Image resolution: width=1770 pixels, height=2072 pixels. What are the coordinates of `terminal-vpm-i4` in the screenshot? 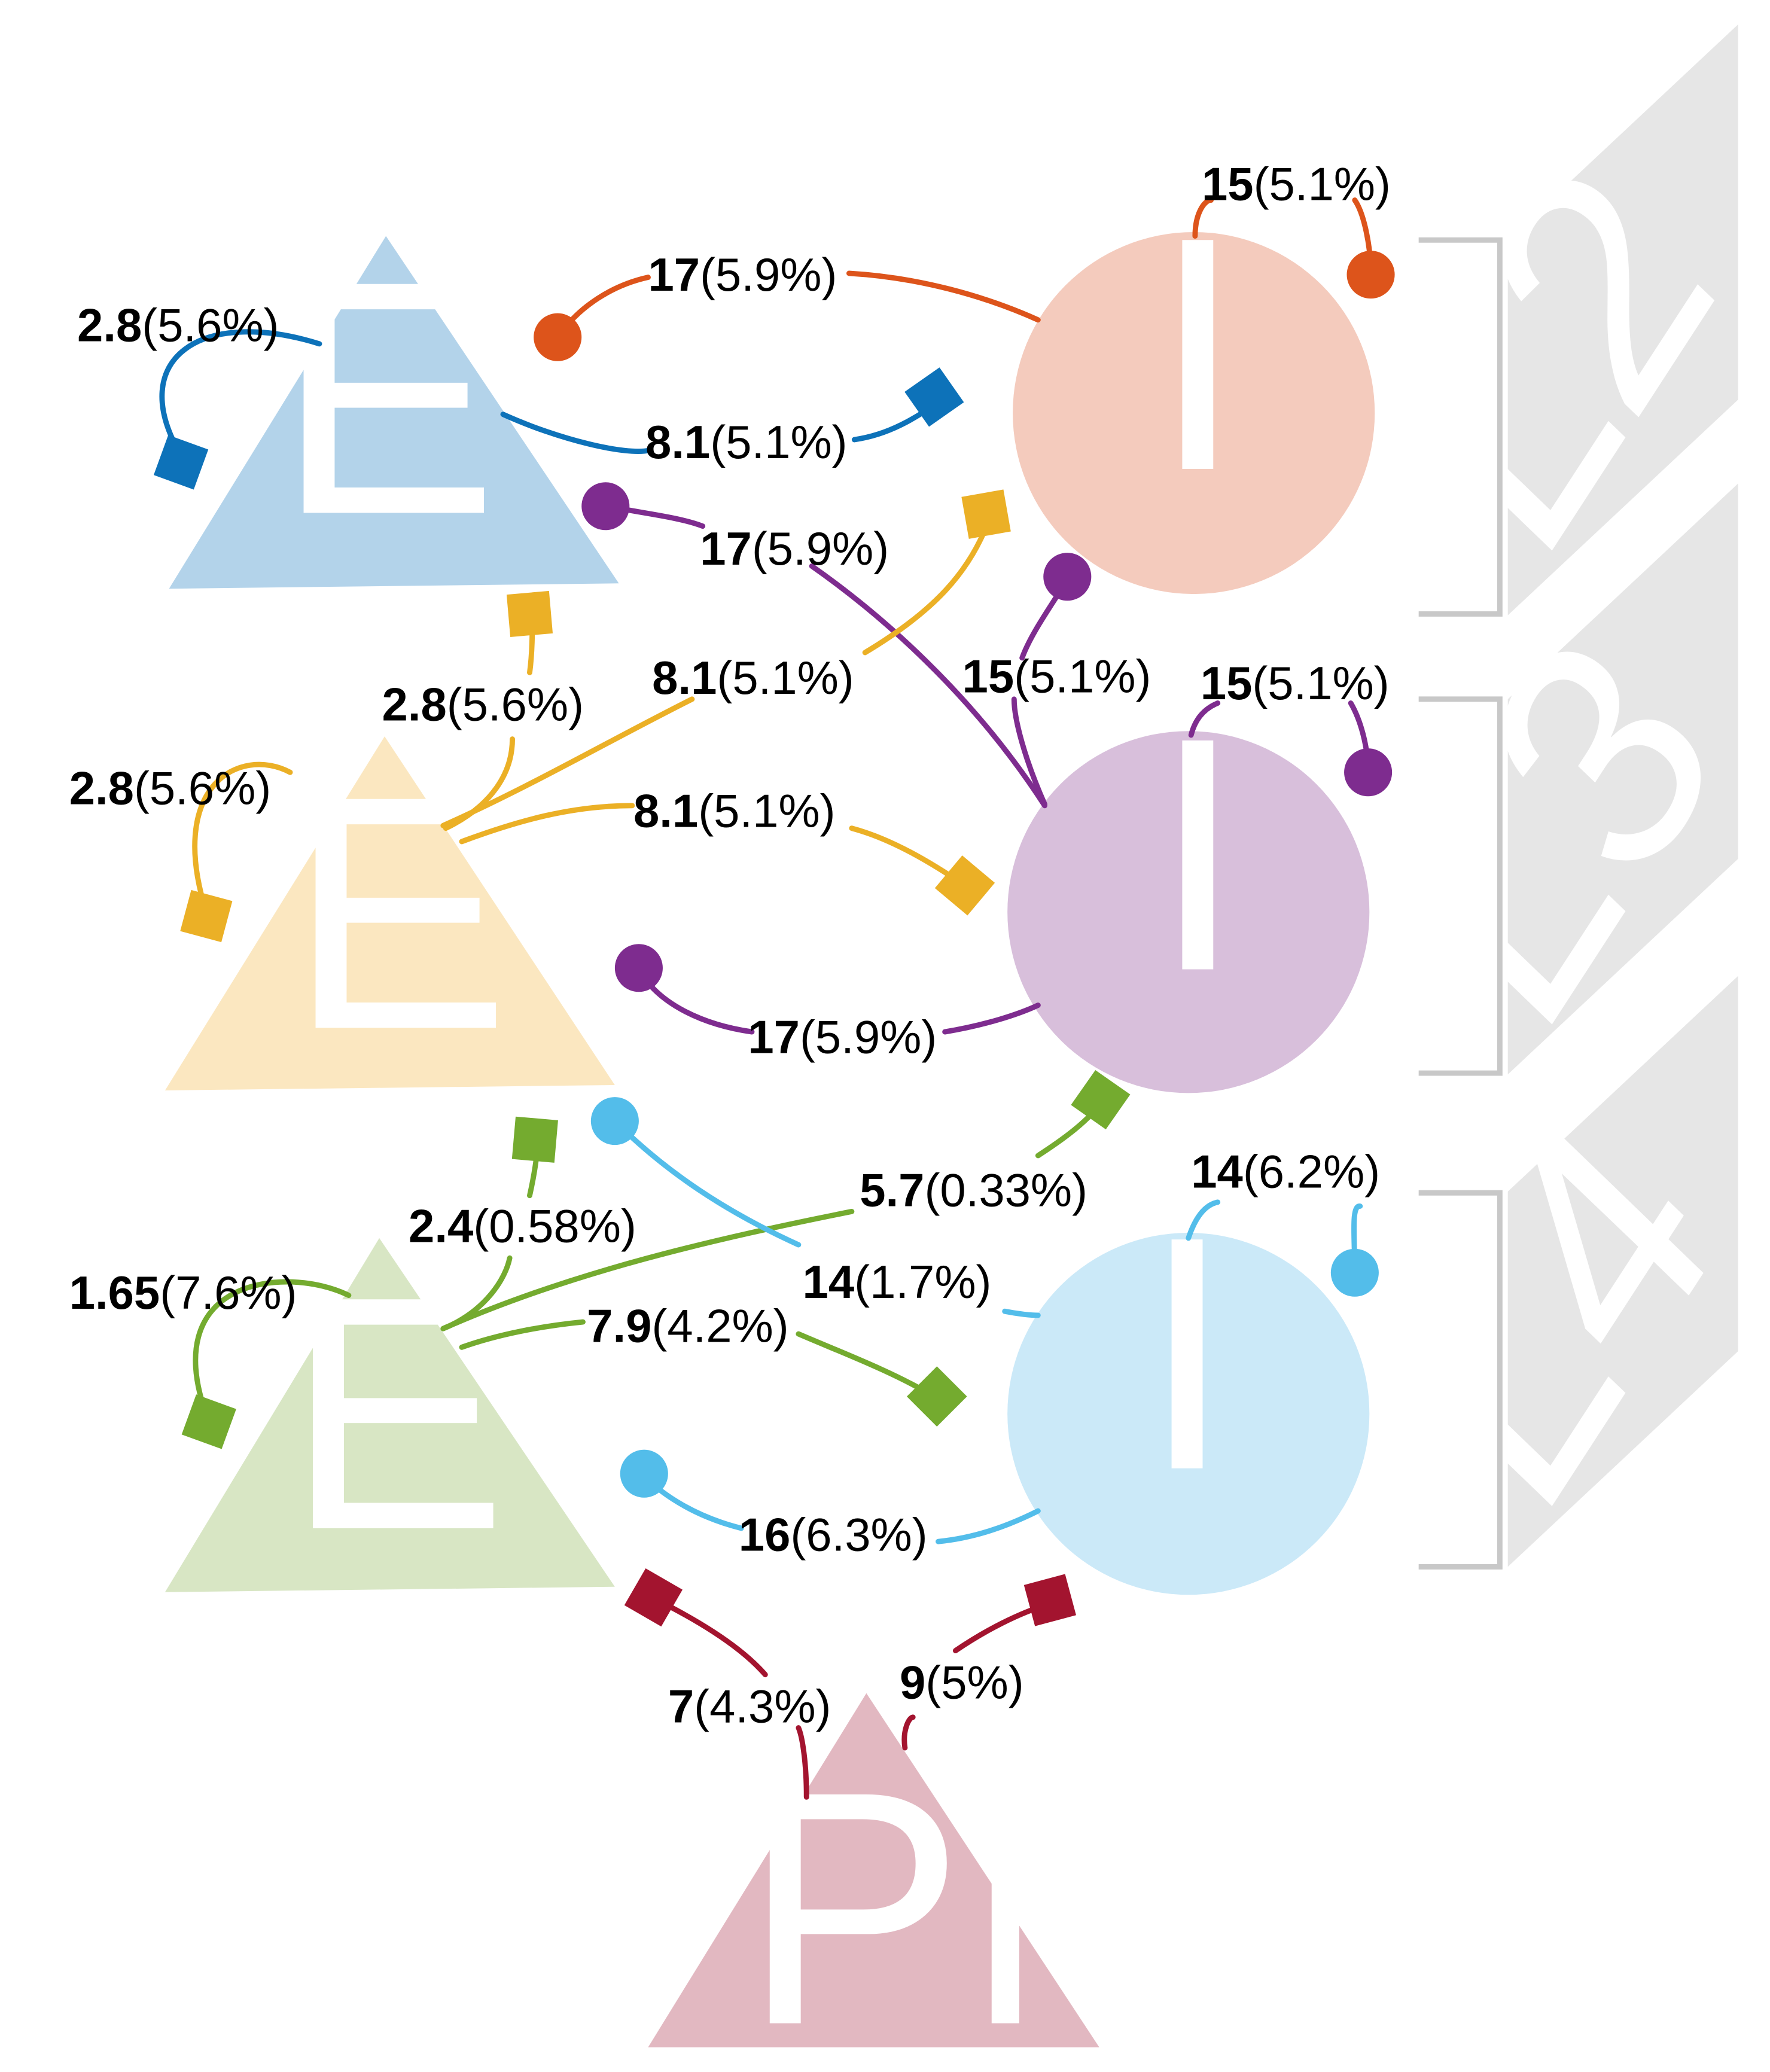 It's located at (1049, 1600).